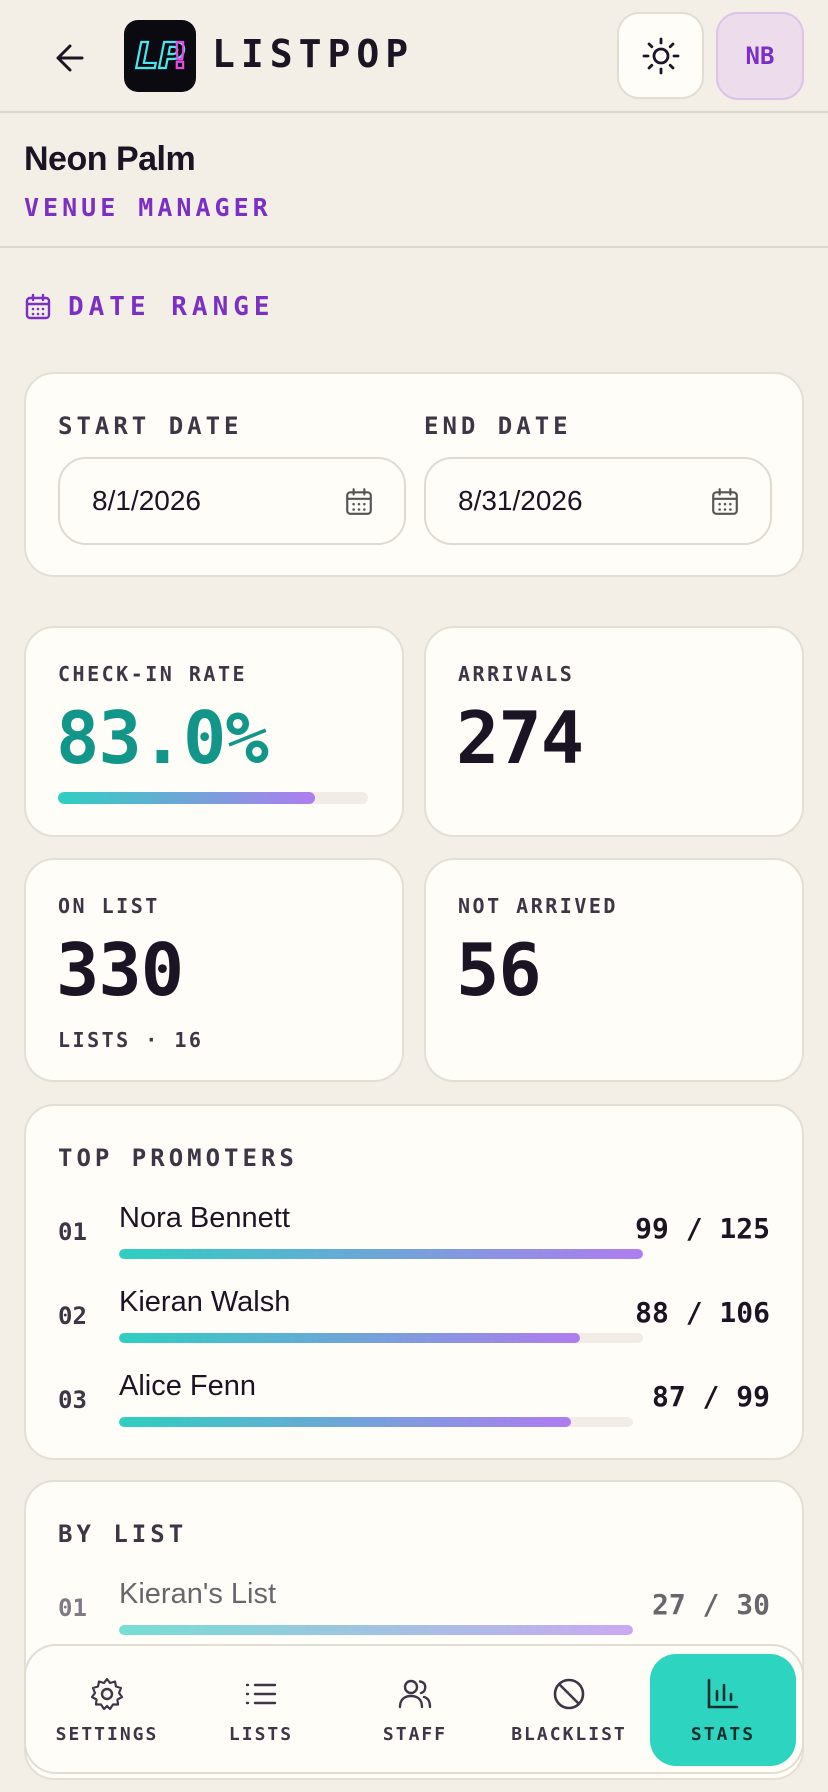  What do you see at coordinates (261, 1693) in the screenshot?
I see `list-icon` at bounding box center [261, 1693].